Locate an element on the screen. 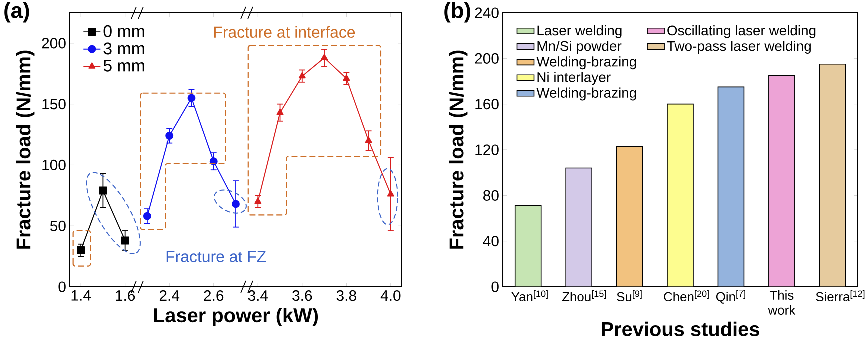 Image resolution: width=865 pixels, height=347 pixels. x-tick-label: 1.6 is located at coordinates (126, 296).